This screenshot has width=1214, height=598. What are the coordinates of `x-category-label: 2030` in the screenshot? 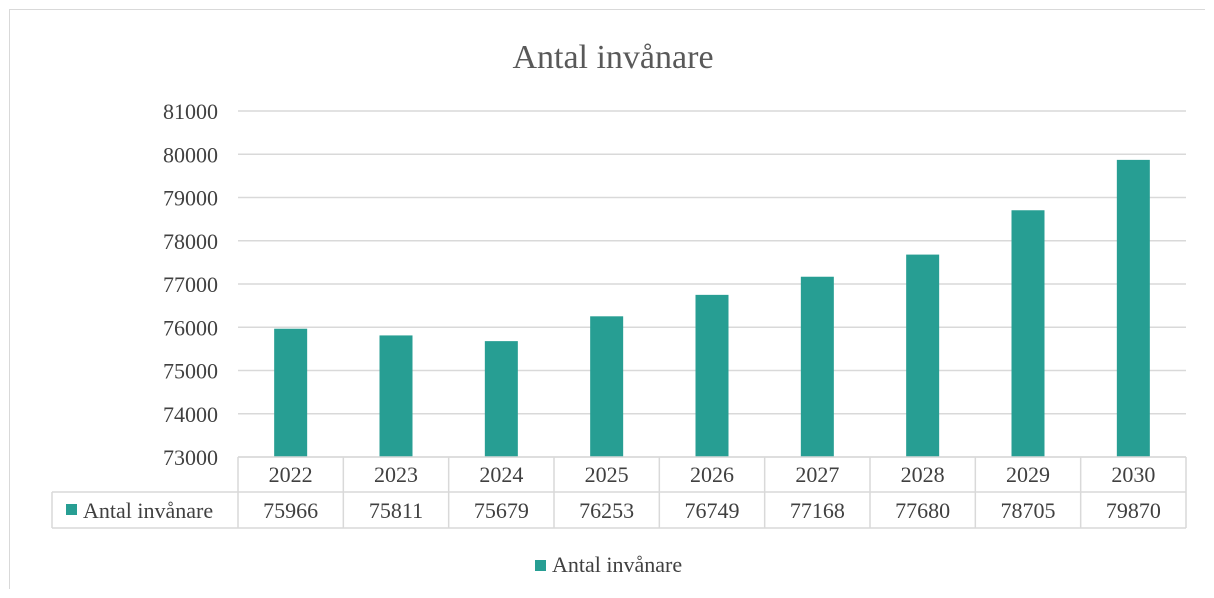 It's located at (1133, 474).